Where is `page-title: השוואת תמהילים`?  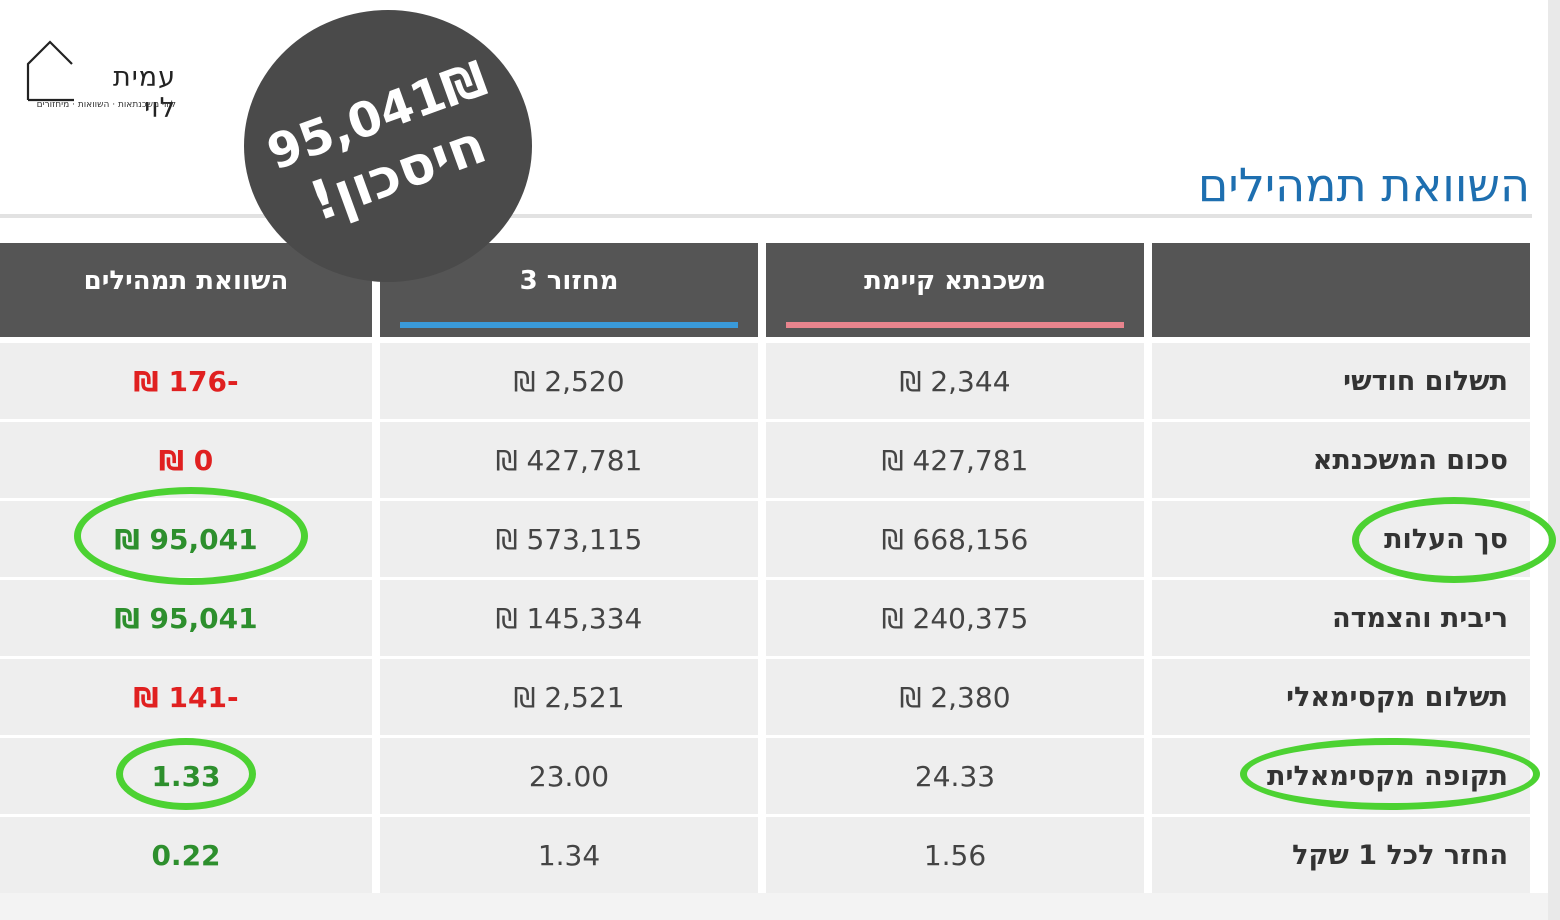
page-title: השוואת תמהילים is located at coordinates (1363, 185).